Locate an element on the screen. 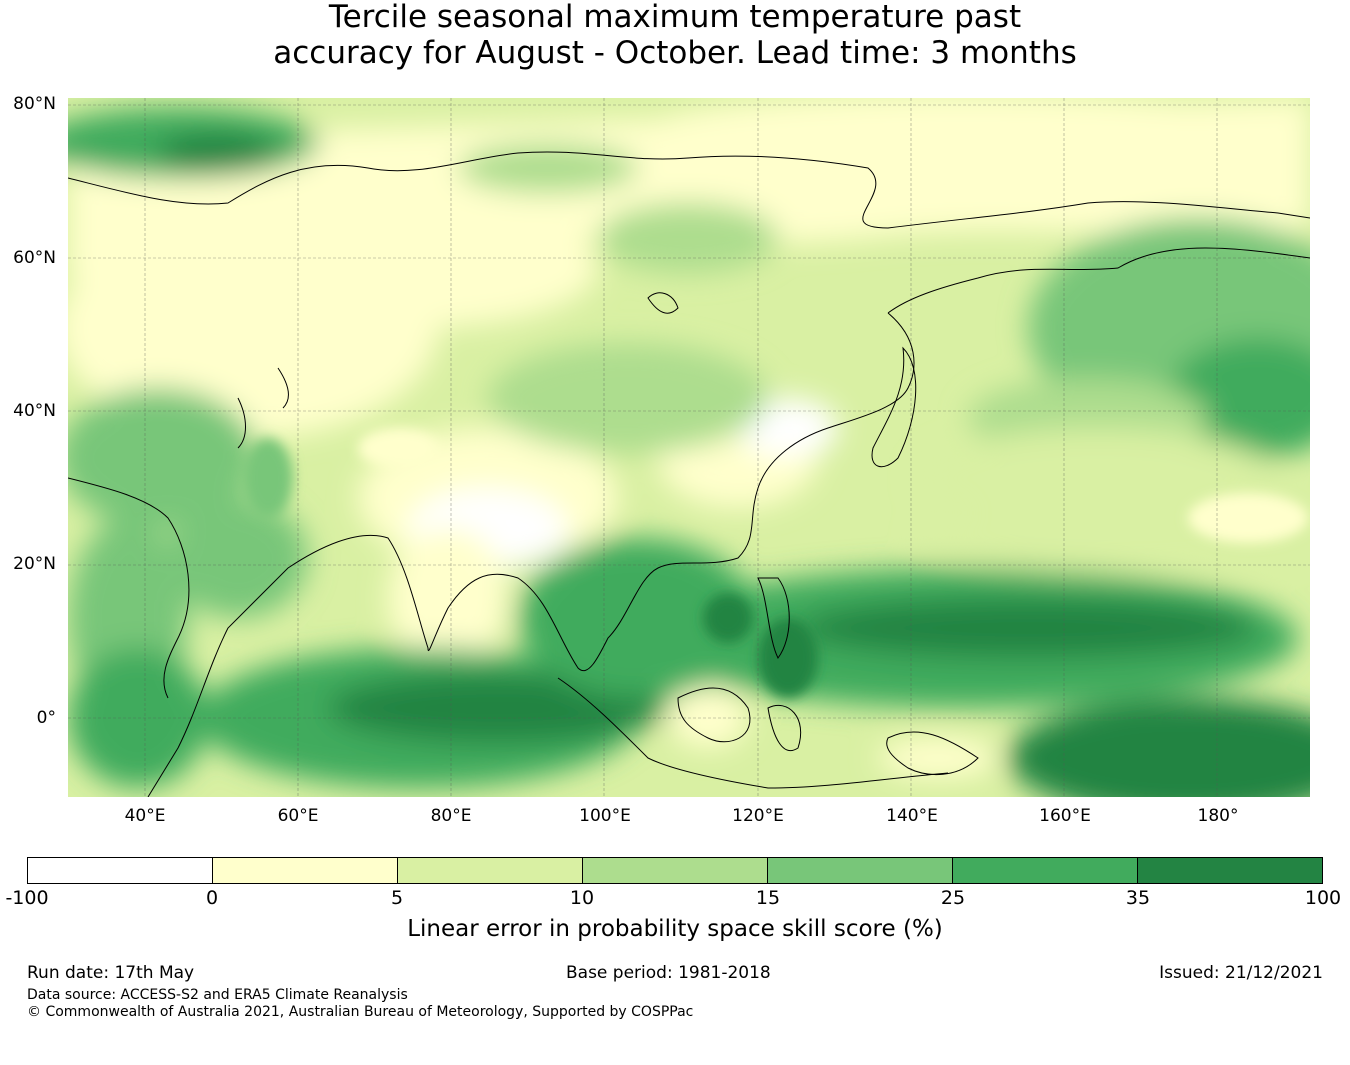  colorbar-tick: 0 is located at coordinates (212, 898).